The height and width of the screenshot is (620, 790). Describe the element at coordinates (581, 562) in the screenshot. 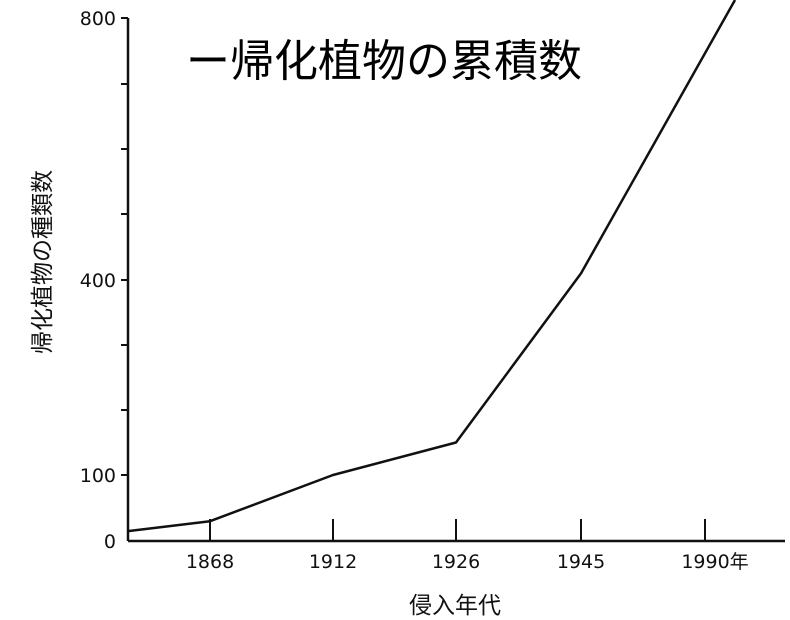

I see `x-tick-label: 1945` at that location.